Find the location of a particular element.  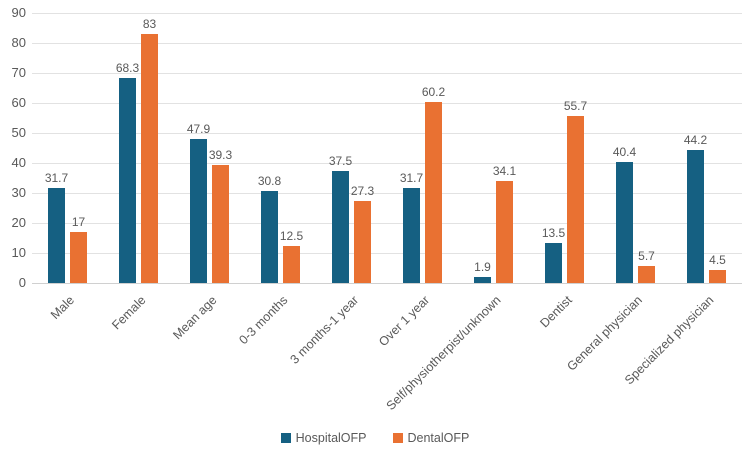

x-axis-label-dentist: Dentist is located at coordinates (555, 312).